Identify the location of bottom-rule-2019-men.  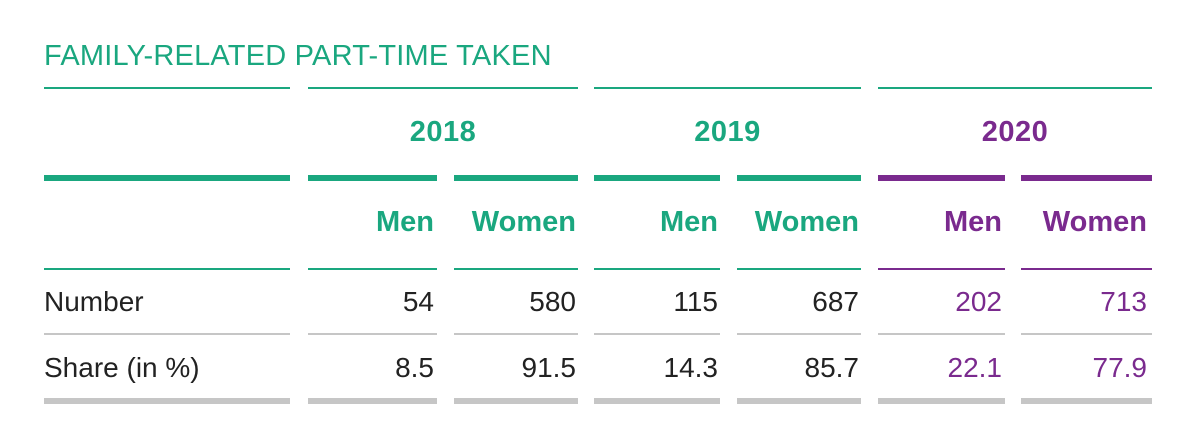
(657, 401).